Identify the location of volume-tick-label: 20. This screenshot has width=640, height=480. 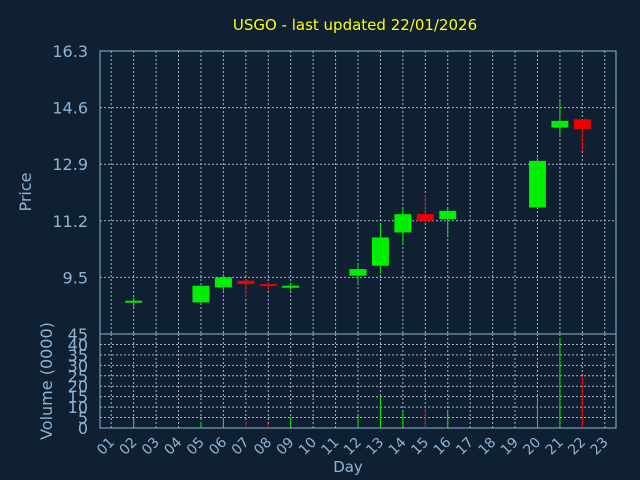
(78, 386).